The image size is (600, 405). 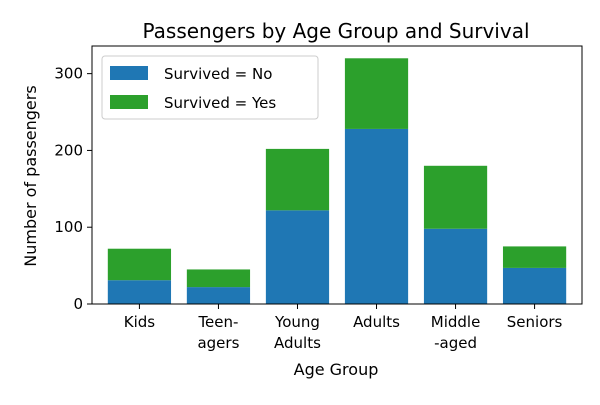 I want to click on y-tick-label: 200, so click(x=68, y=150).